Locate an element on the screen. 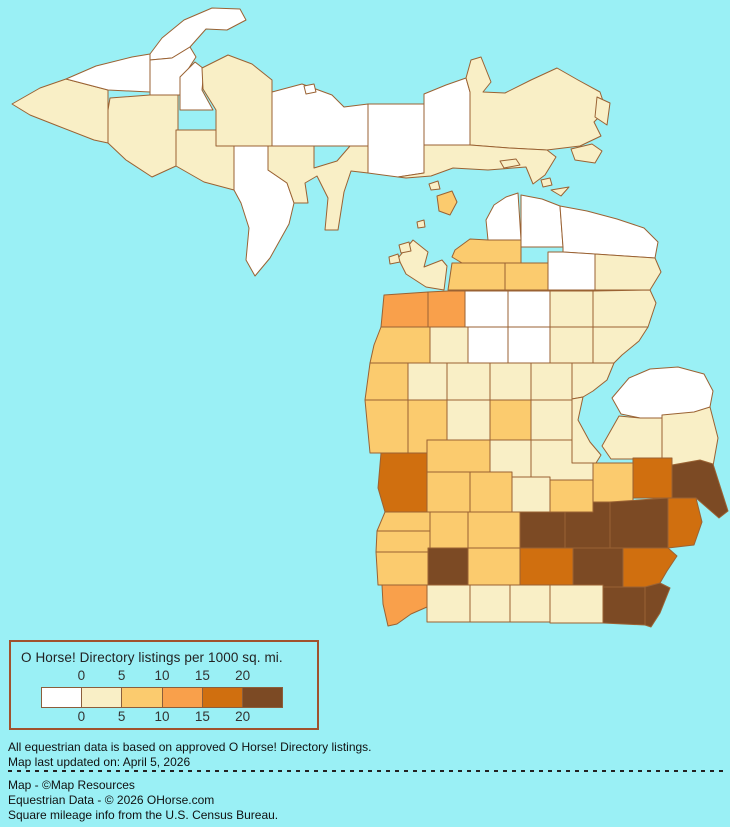 The image size is (730, 827). county-south-manitou-island is located at coordinates (394, 259).